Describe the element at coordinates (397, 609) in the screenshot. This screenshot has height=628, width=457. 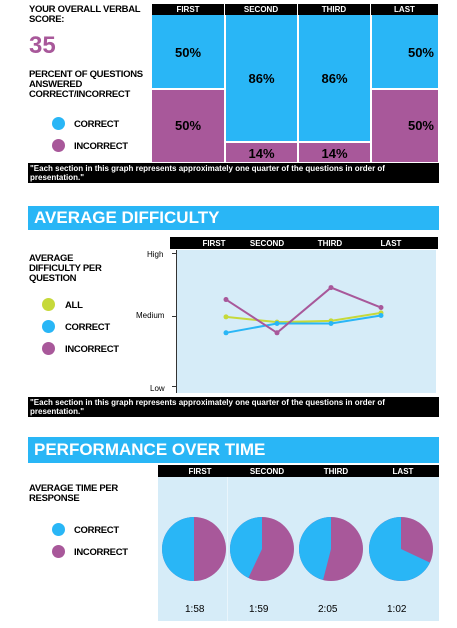
I see `time-last: 1:02` at that location.